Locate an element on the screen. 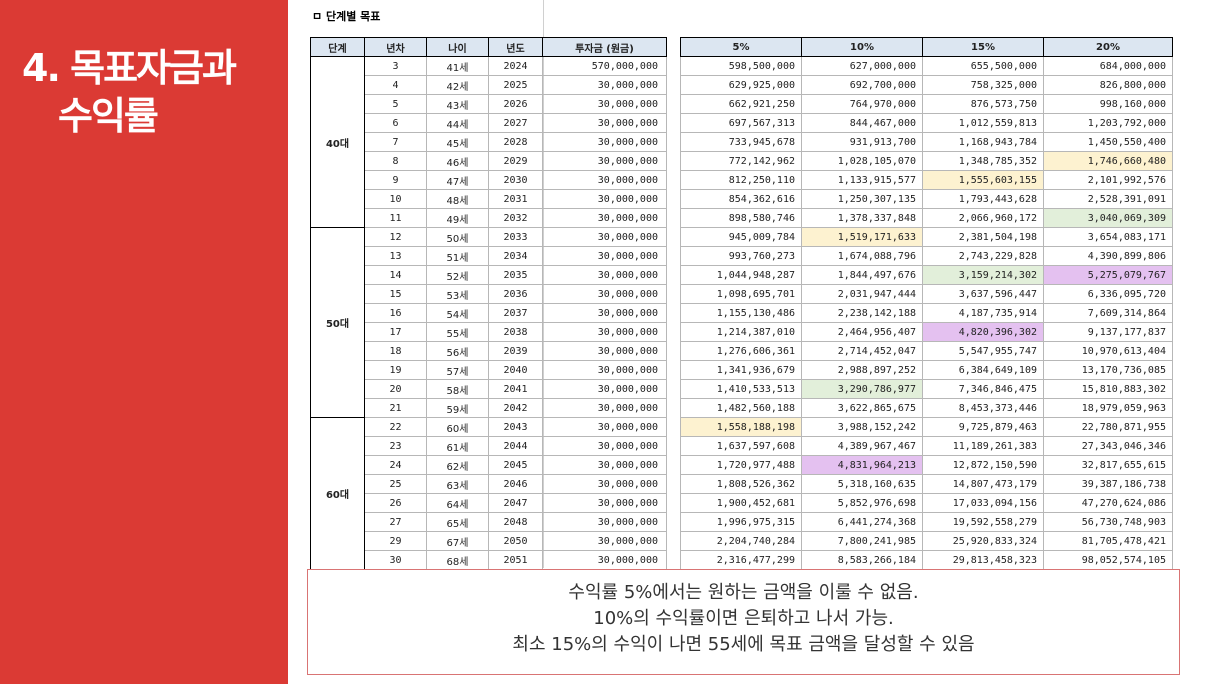 This screenshot has height=684, width=1216. value-cell-r15: 17,033,094,156 is located at coordinates (983, 503).